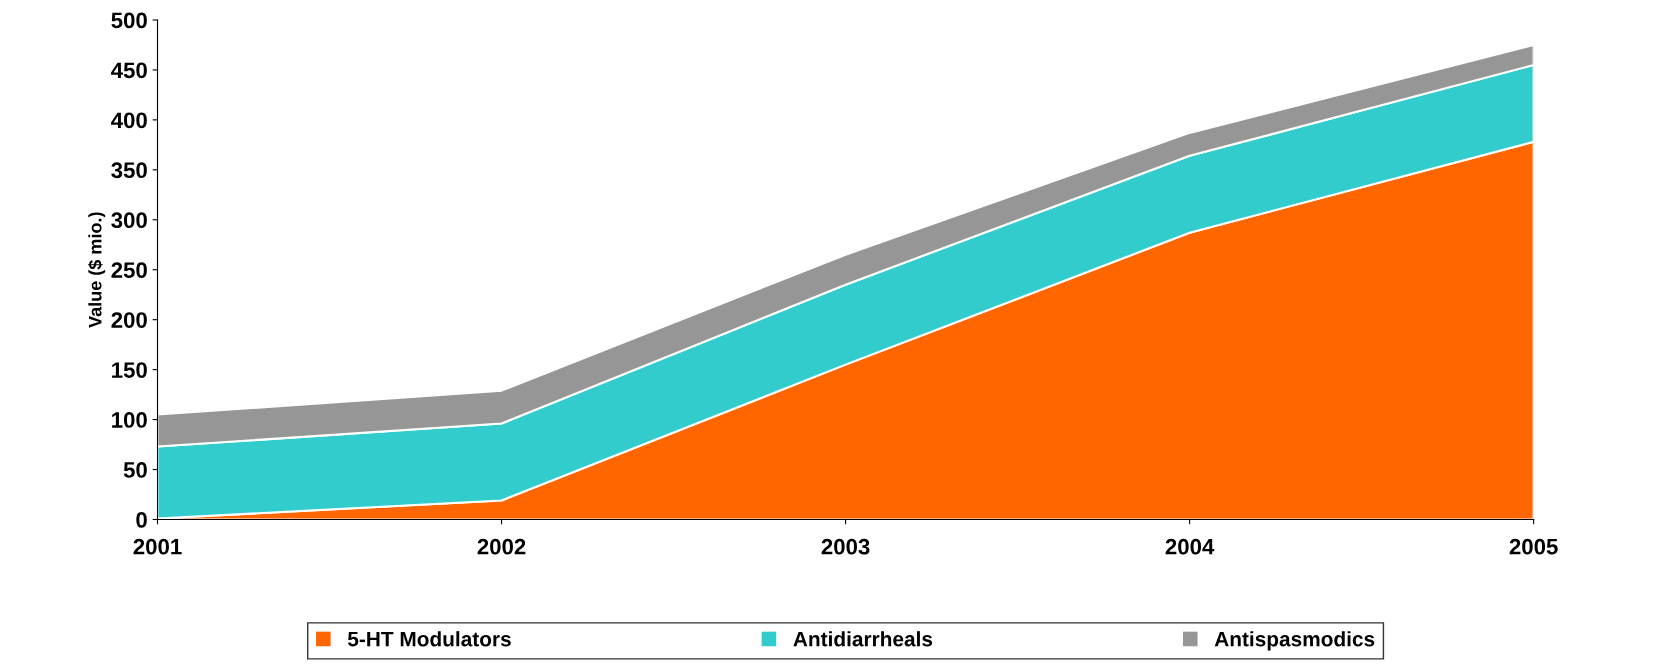  I want to click on legend-label: 5-HT Modulators, so click(429, 639).